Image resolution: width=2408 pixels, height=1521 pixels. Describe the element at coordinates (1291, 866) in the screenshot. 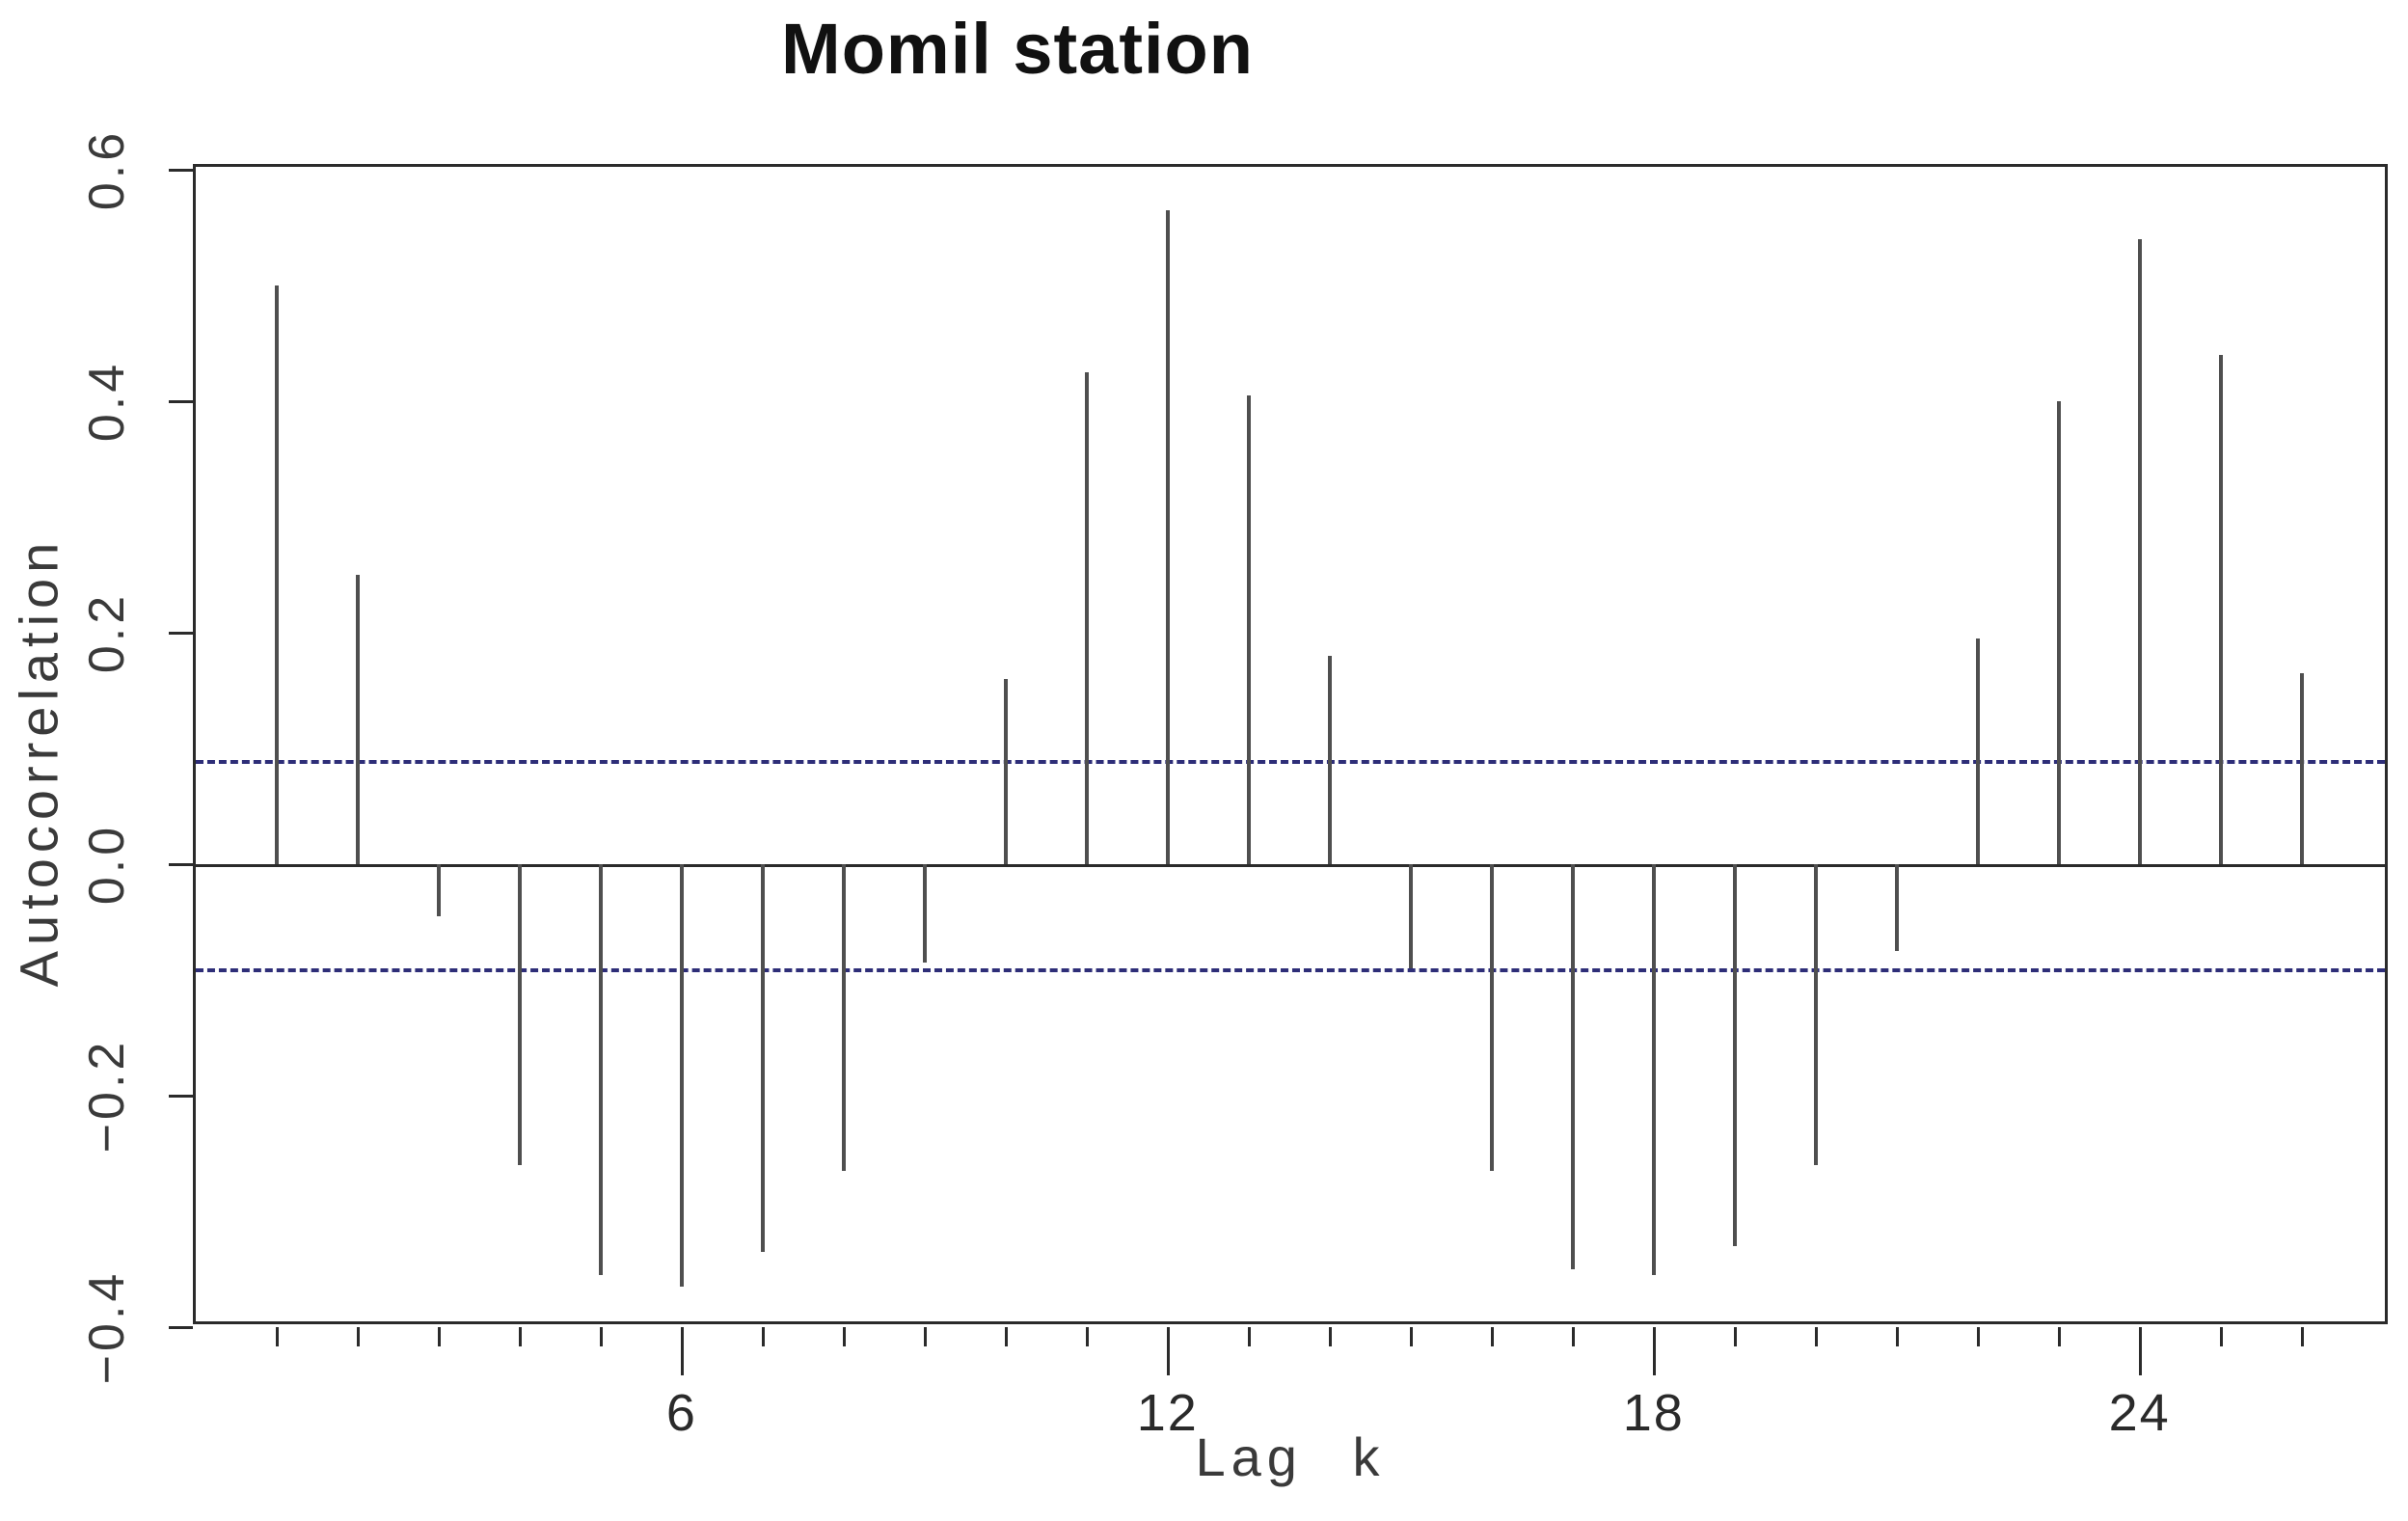

I see `zero-line` at that location.